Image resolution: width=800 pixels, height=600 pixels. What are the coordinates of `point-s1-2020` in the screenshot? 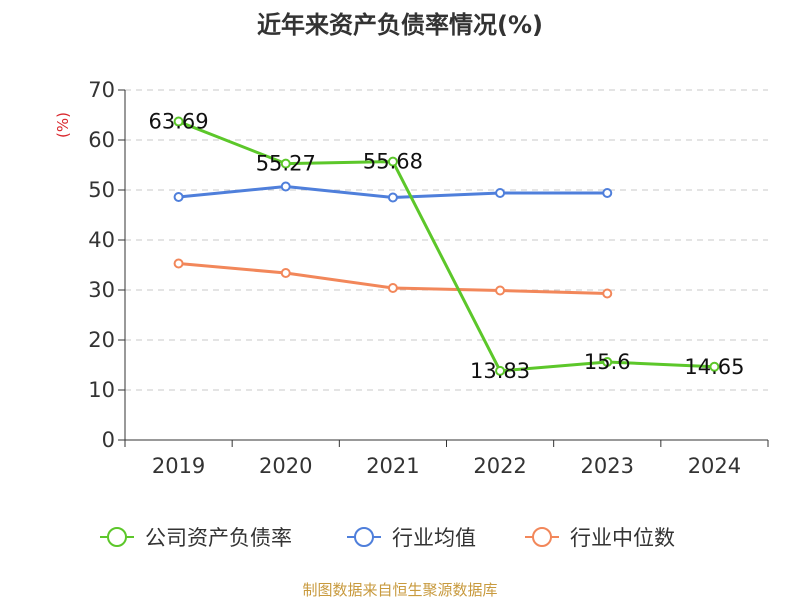 It's located at (285, 186).